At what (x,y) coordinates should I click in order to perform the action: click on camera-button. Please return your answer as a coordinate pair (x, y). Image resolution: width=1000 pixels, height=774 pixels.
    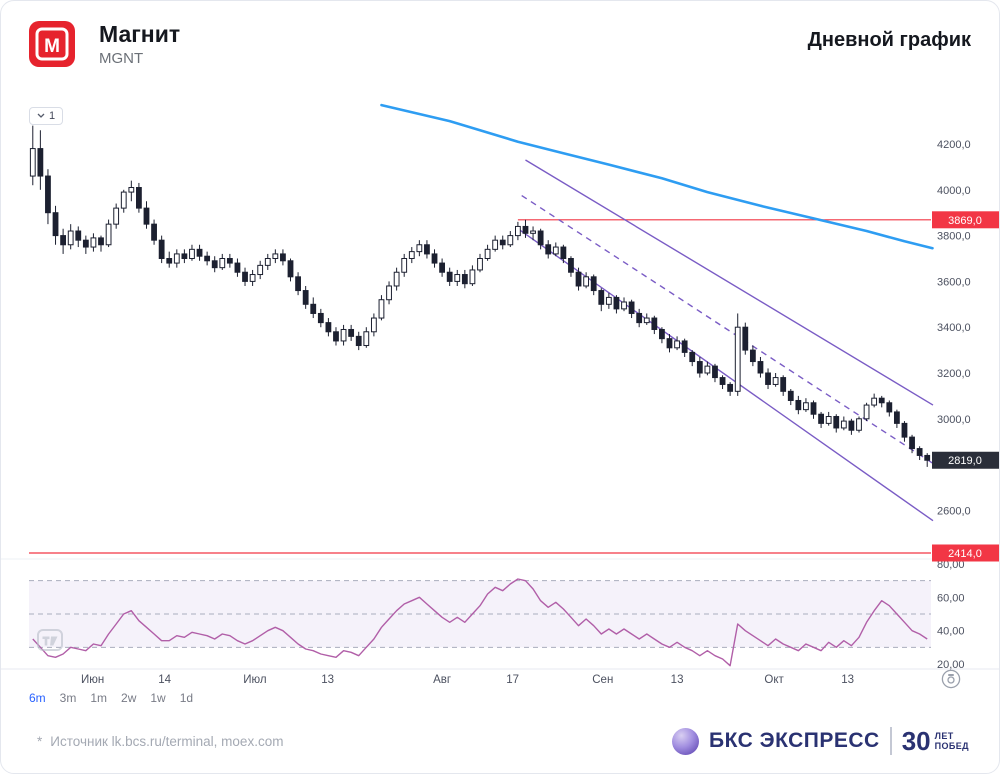
    Looking at the image, I should click on (951, 680).